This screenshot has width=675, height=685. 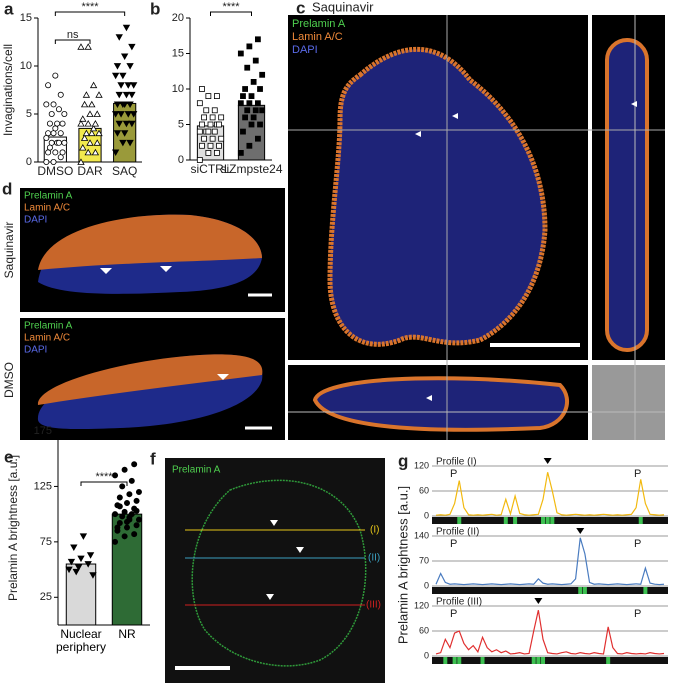 I want to click on y-tick-label: 5, so click(x=181, y=124).